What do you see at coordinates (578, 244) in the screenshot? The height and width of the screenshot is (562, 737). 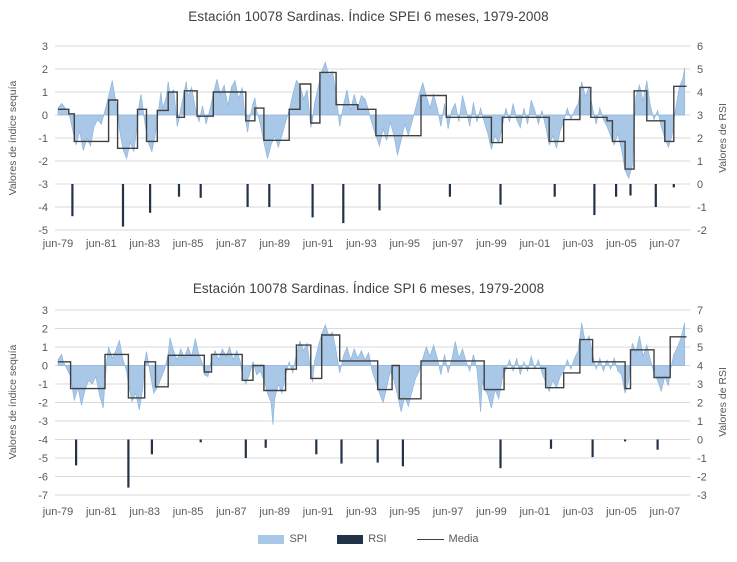 I see `x-tick-label: jun-03` at bounding box center [578, 244].